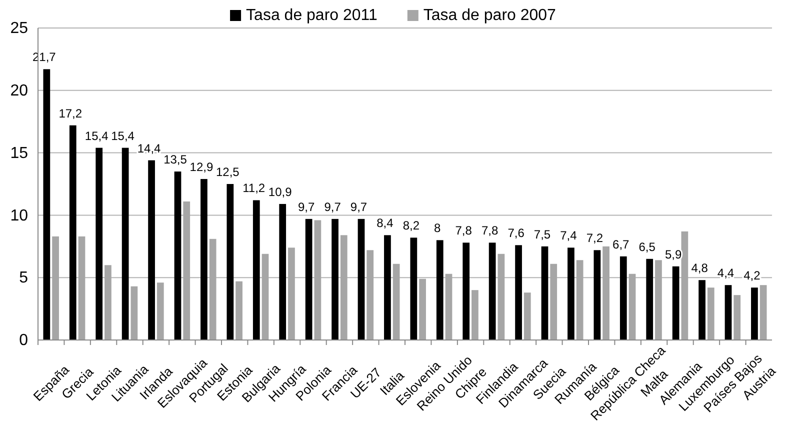 Image resolution: width=786 pixels, height=434 pixels. Describe the element at coordinates (19, 91) in the screenshot. I see `y-tick-label: 20` at that location.